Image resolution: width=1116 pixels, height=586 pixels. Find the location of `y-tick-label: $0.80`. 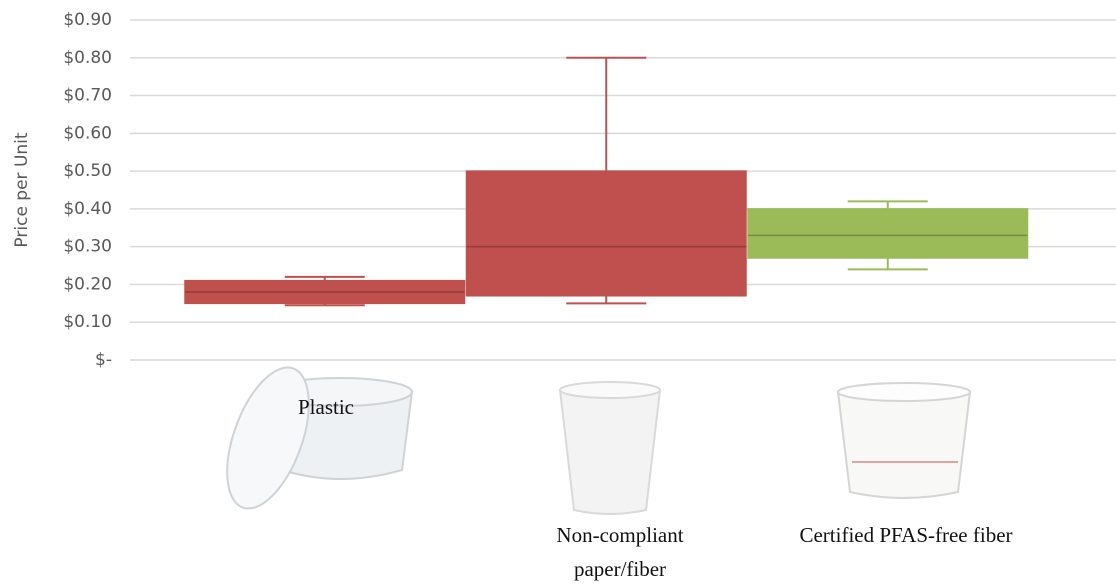

y-tick-label: $0.80 is located at coordinates (87, 58).